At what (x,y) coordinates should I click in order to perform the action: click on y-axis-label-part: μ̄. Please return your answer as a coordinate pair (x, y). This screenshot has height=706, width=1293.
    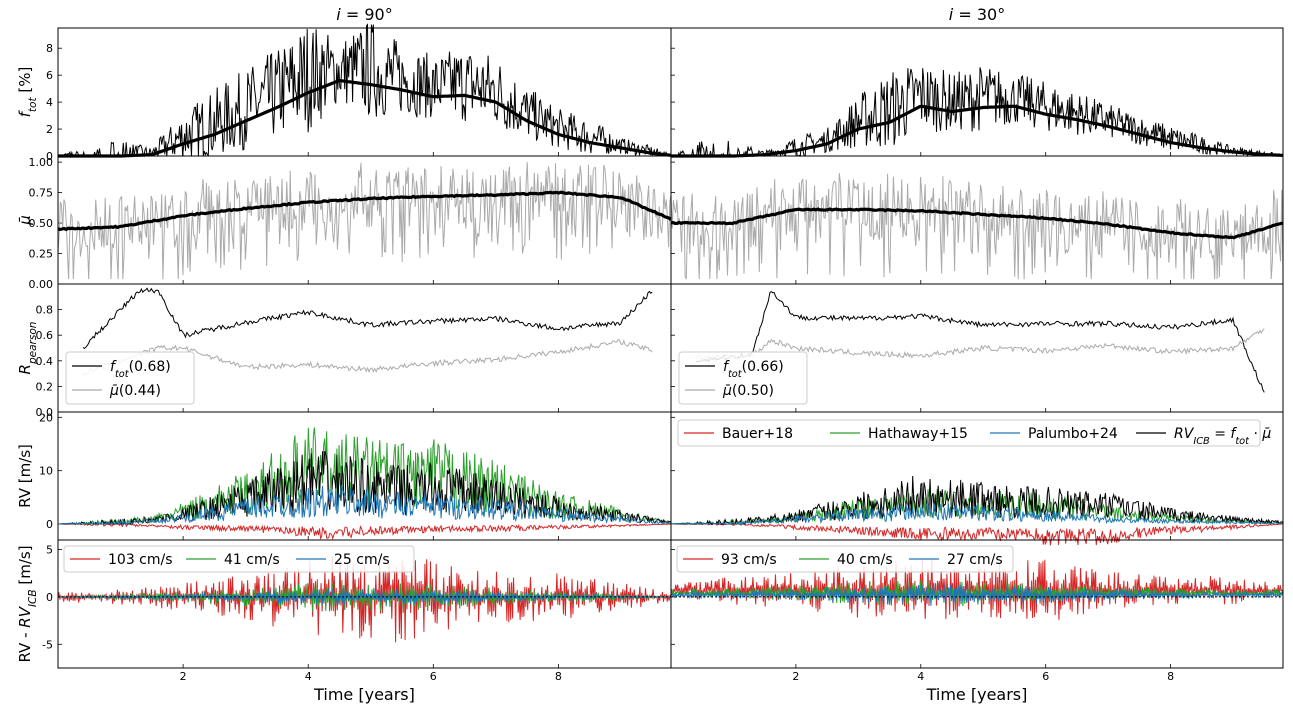
    Looking at the image, I should click on (25, 220).